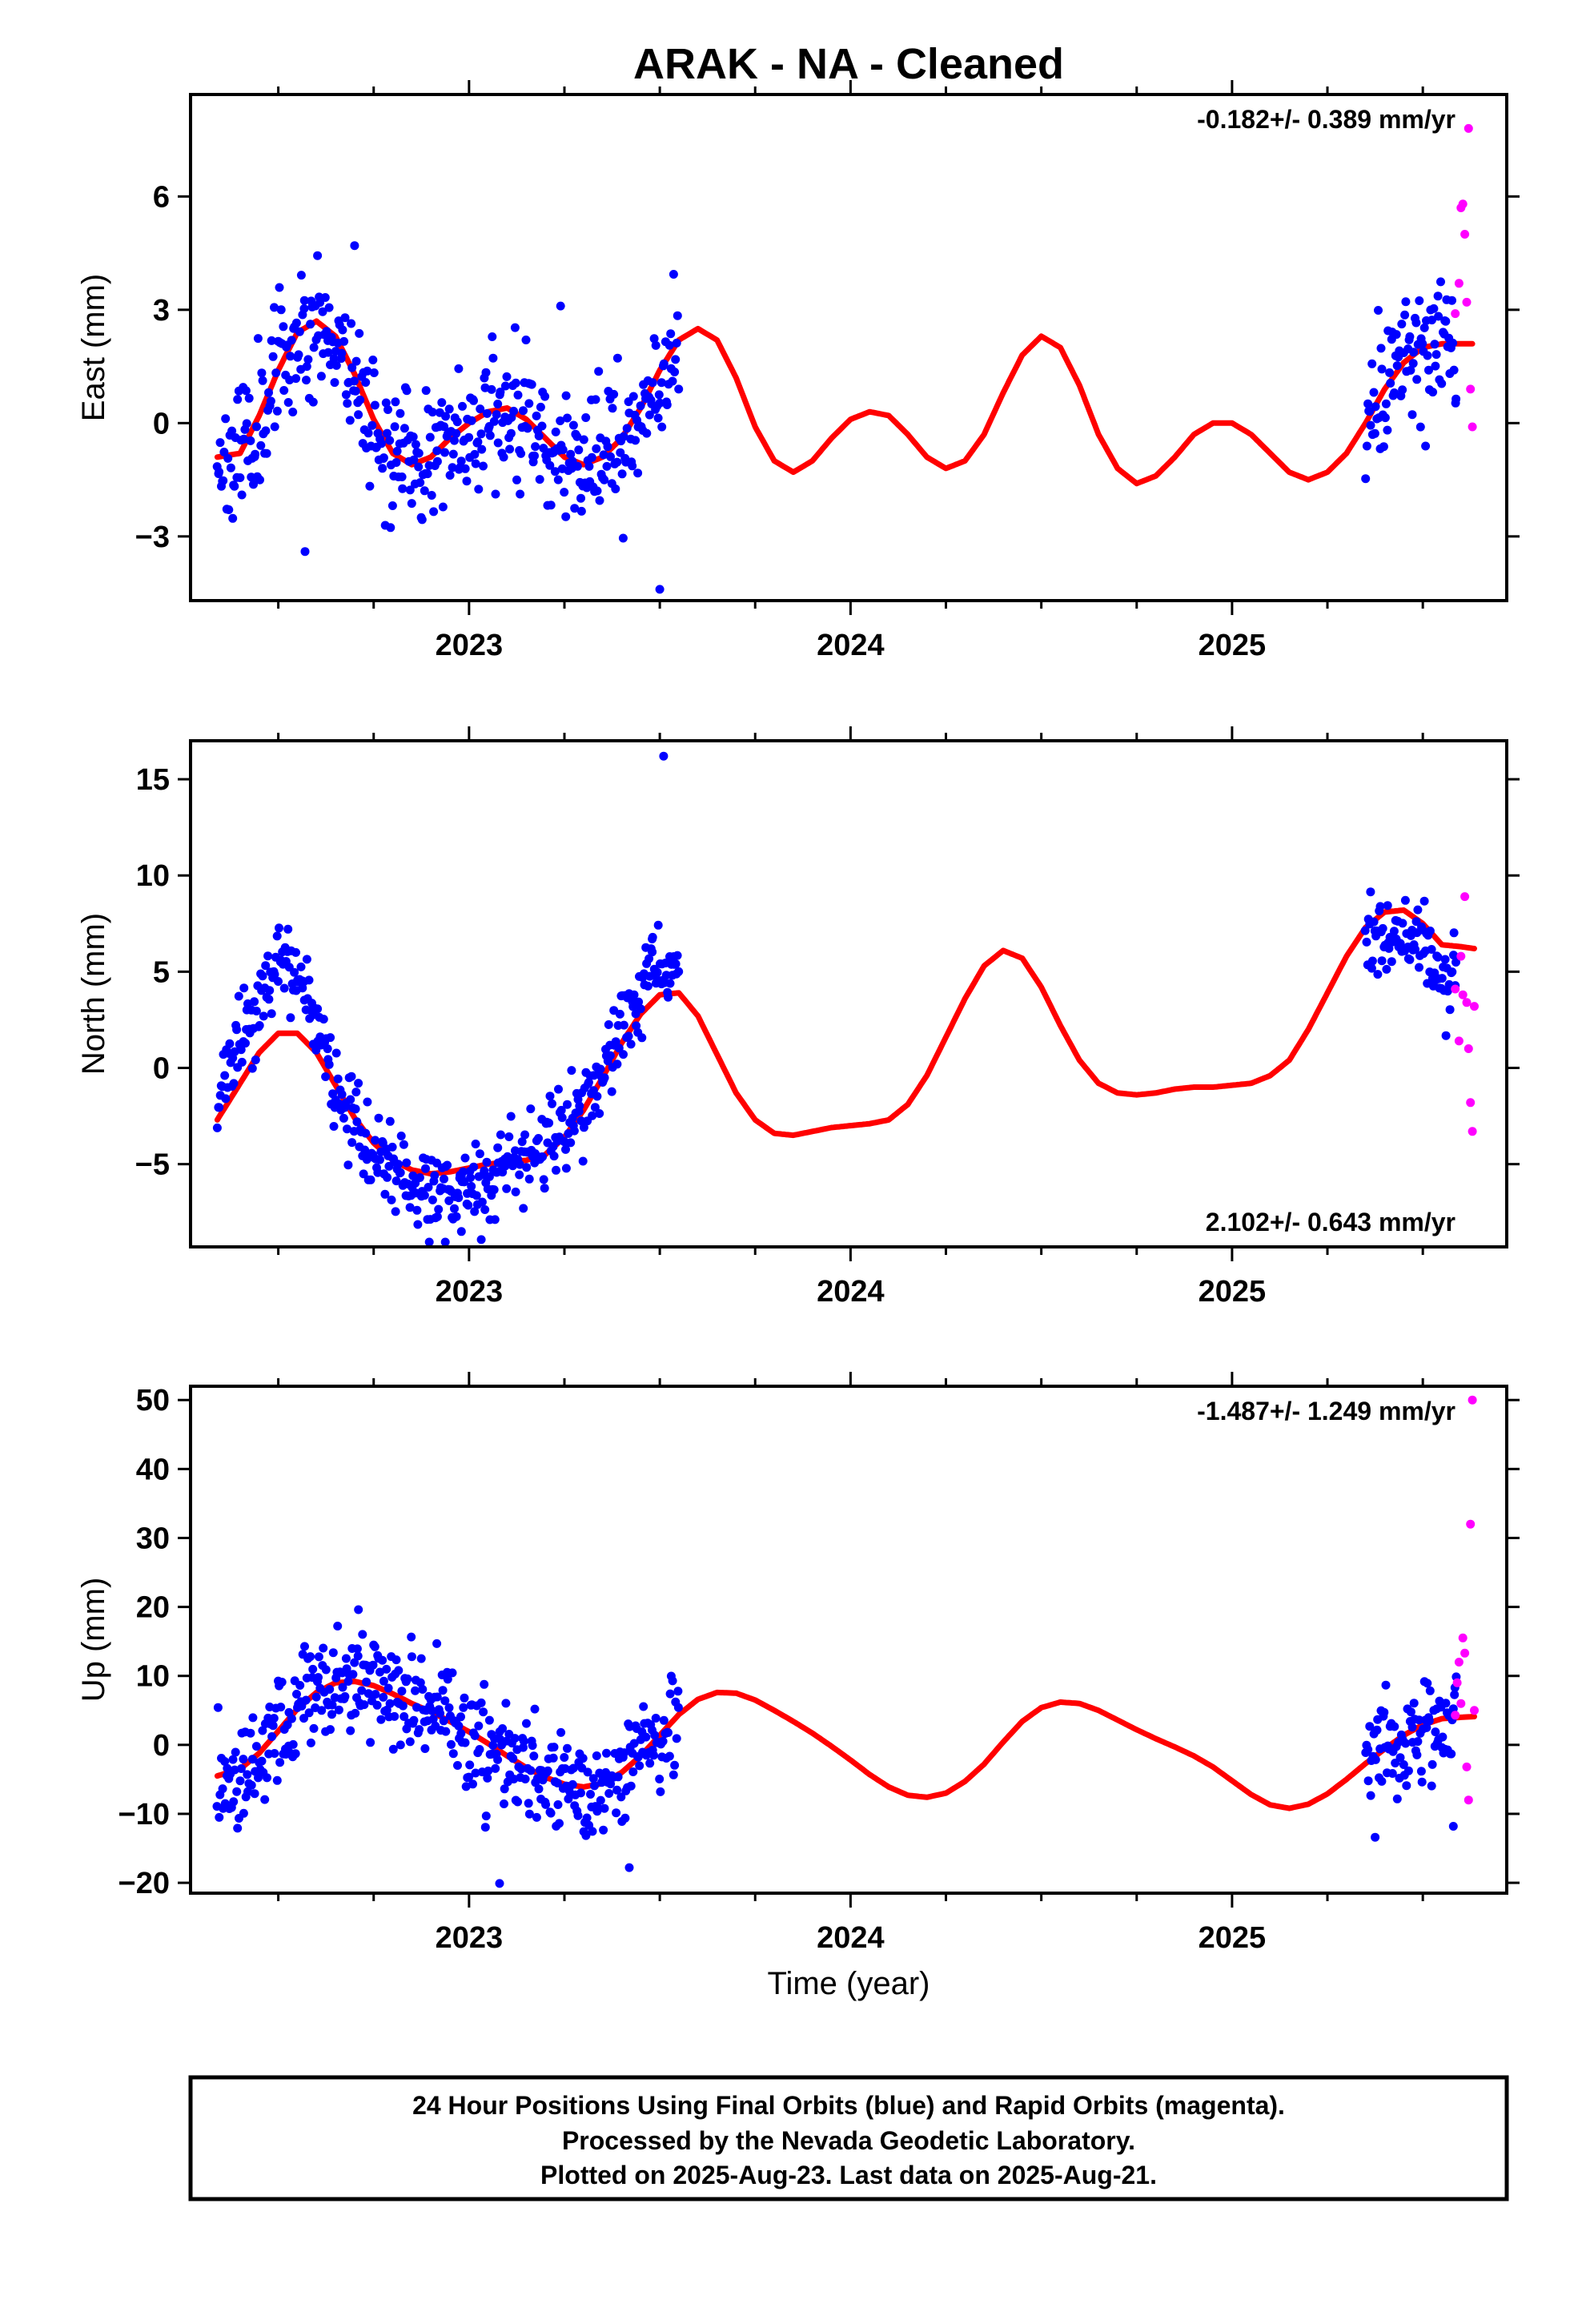 The height and width of the screenshot is (2324, 1582). What do you see at coordinates (94, 994) in the screenshot?
I see `north-y-axis-label: North (mm)` at bounding box center [94, 994].